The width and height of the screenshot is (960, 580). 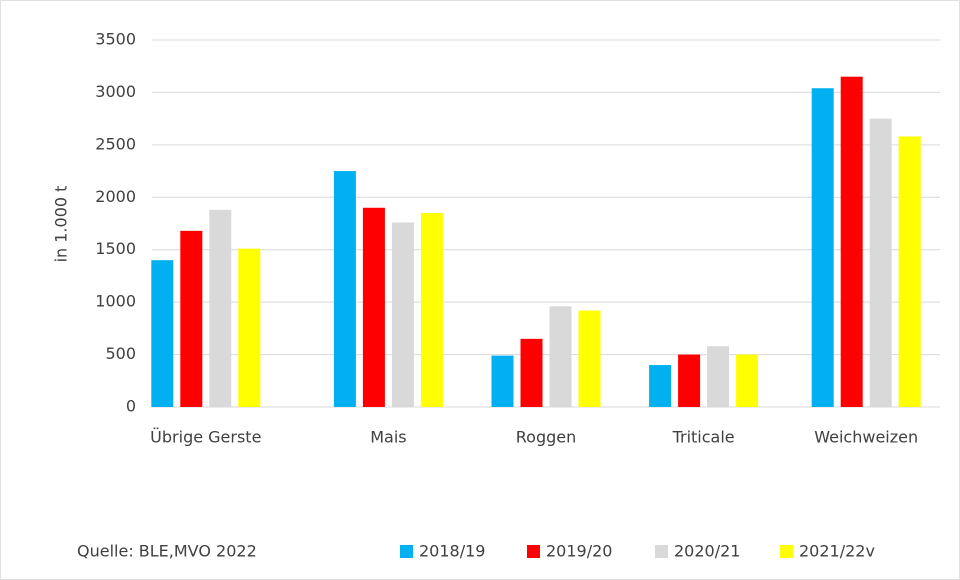 I want to click on x-tick-label: Übrige Gerste, so click(x=205, y=437).